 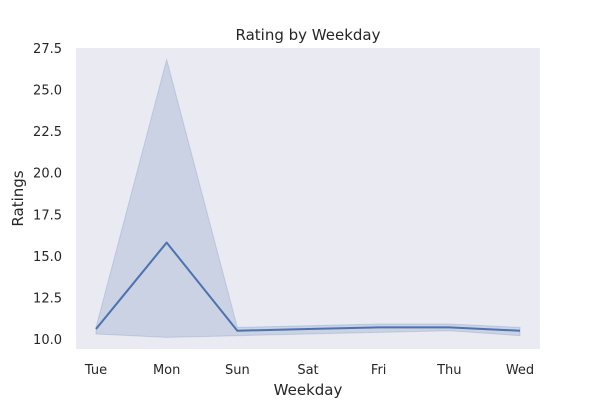 What do you see at coordinates (47, 132) in the screenshot?
I see `y-tick-label: 22.5` at bounding box center [47, 132].